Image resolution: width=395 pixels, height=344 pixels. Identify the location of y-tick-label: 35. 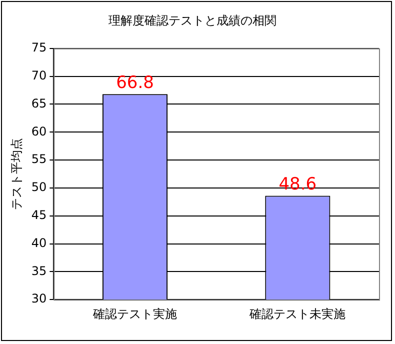
(39, 271).